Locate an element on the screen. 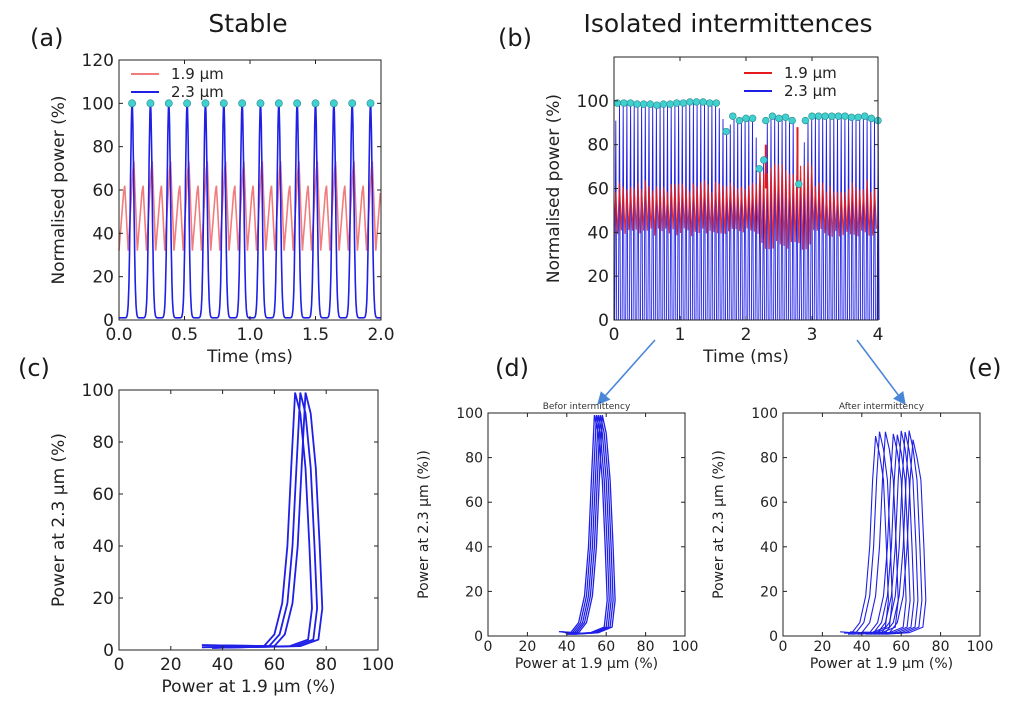 The width and height of the screenshot is (1018, 713). x-axis-label: Time (ms) is located at coordinates (745, 357).